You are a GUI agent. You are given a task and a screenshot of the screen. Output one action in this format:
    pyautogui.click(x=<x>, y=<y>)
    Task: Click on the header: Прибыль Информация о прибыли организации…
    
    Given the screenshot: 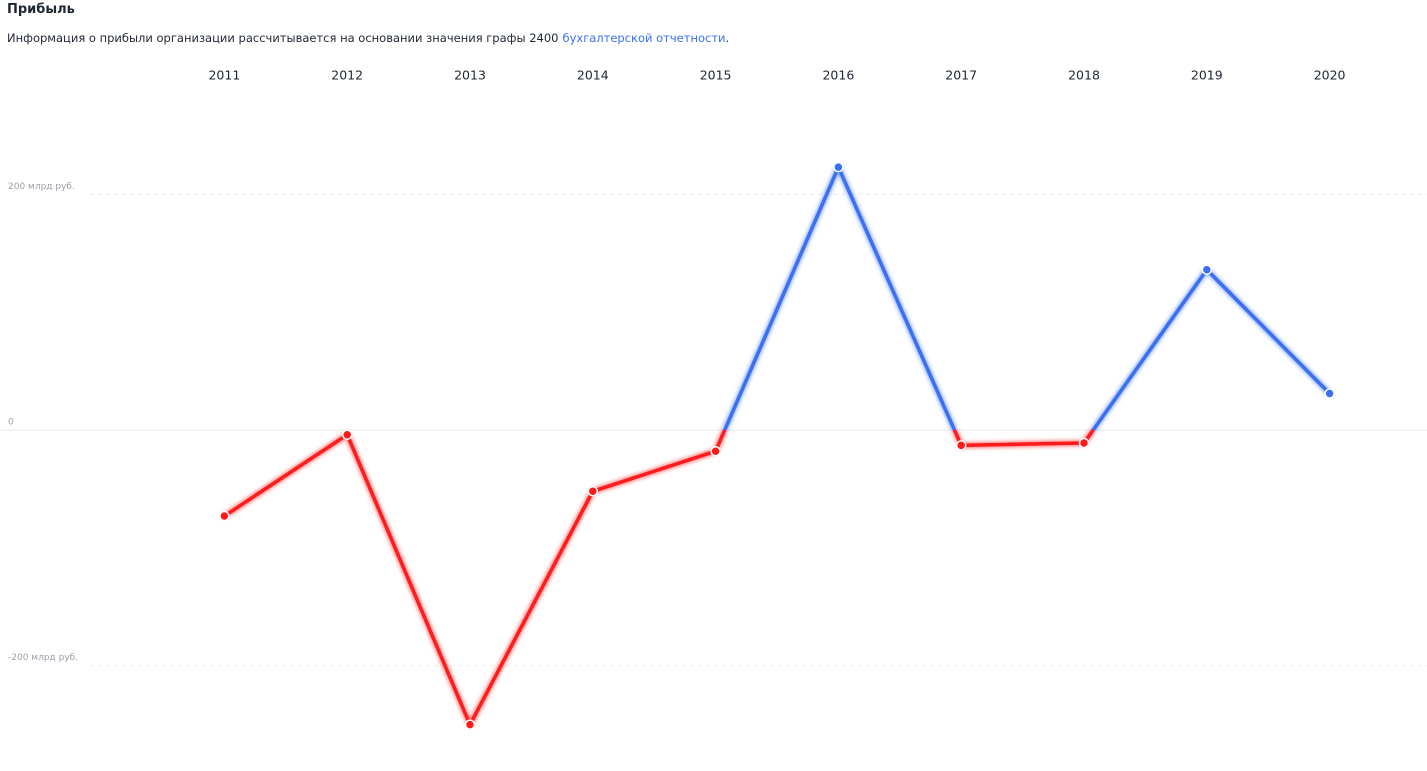 What is the action you would take?
    pyautogui.click(x=368, y=23)
    